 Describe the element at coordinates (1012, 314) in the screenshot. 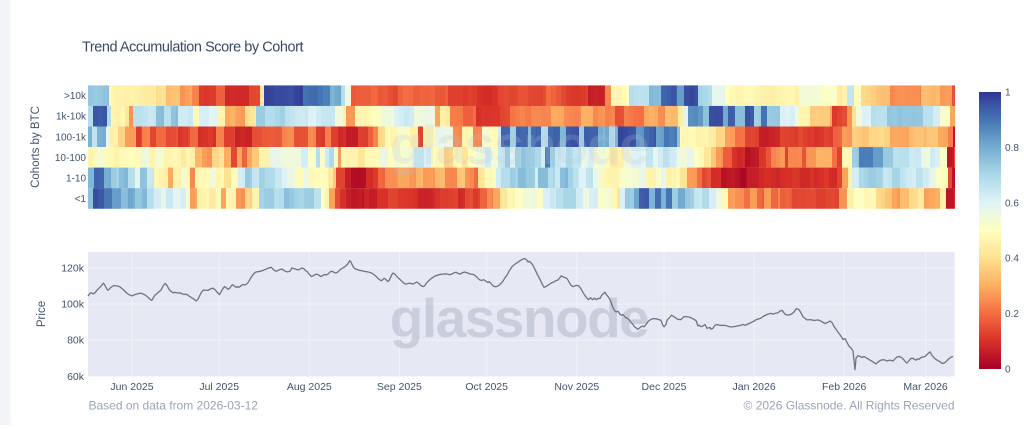

I see `svg-text: 0.2` at that location.